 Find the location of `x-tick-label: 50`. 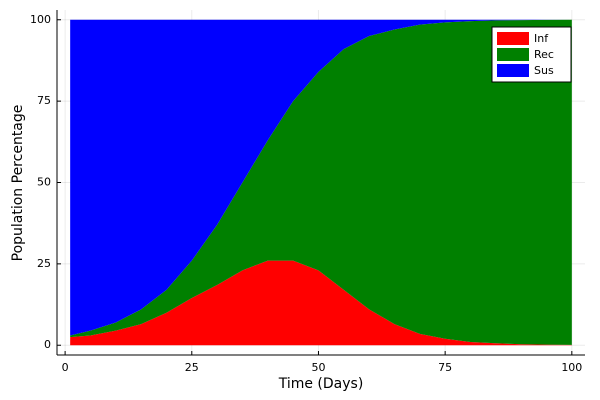

x-tick-label: 50 is located at coordinates (318, 367).